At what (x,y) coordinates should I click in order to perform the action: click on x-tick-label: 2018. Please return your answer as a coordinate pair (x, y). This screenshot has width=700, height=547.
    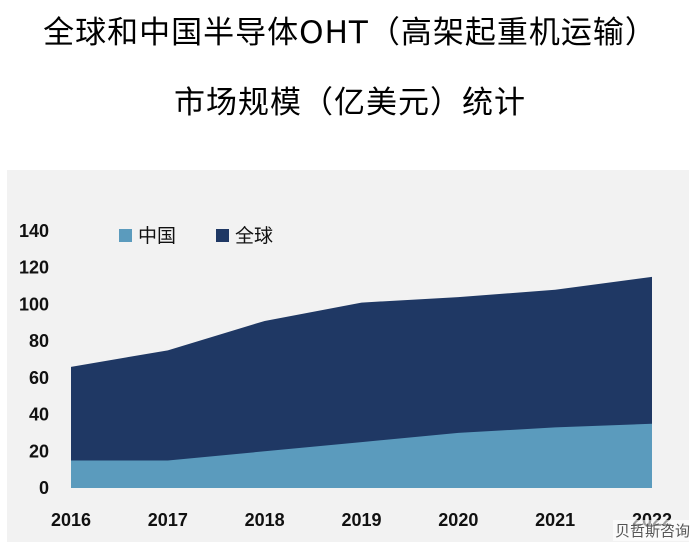
    Looking at the image, I should click on (265, 520).